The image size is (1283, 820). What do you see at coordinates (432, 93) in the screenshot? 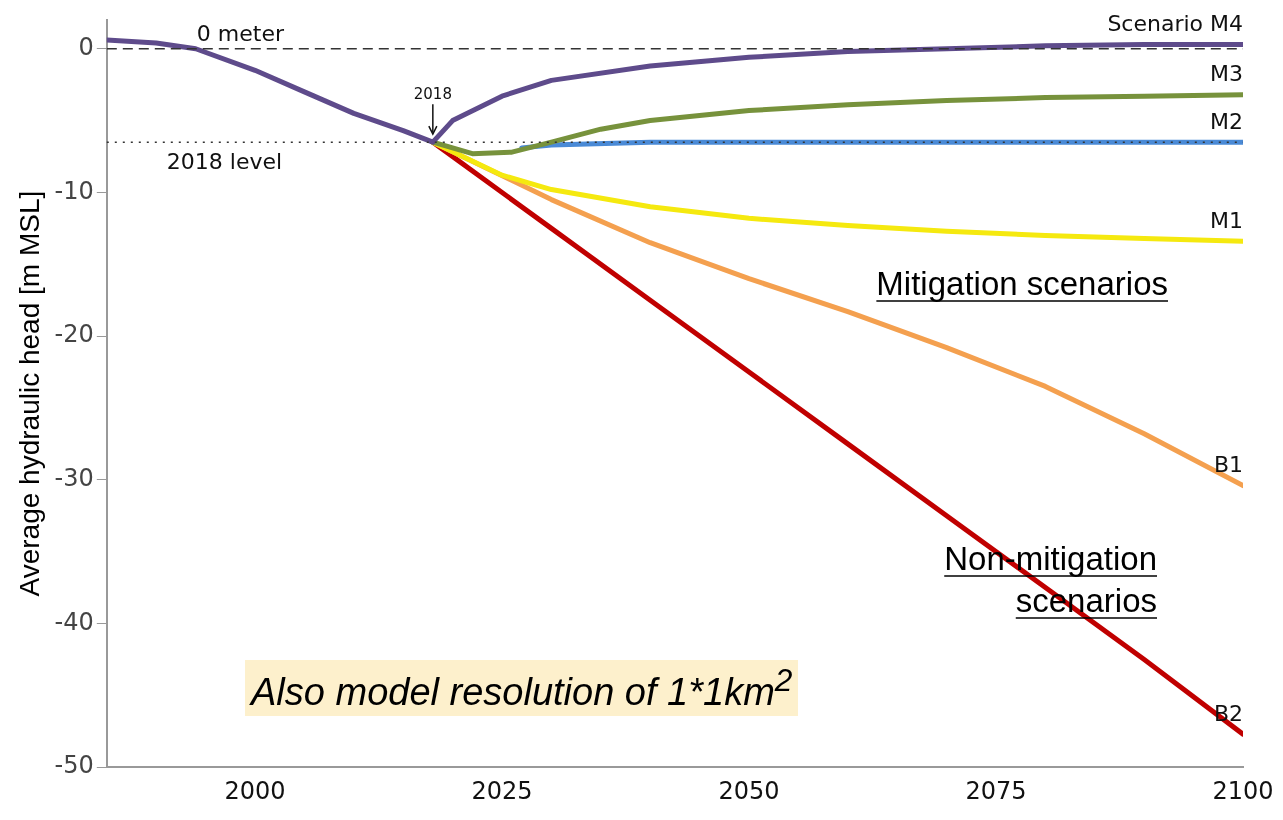
I see `annotation: 2018` at bounding box center [432, 93].